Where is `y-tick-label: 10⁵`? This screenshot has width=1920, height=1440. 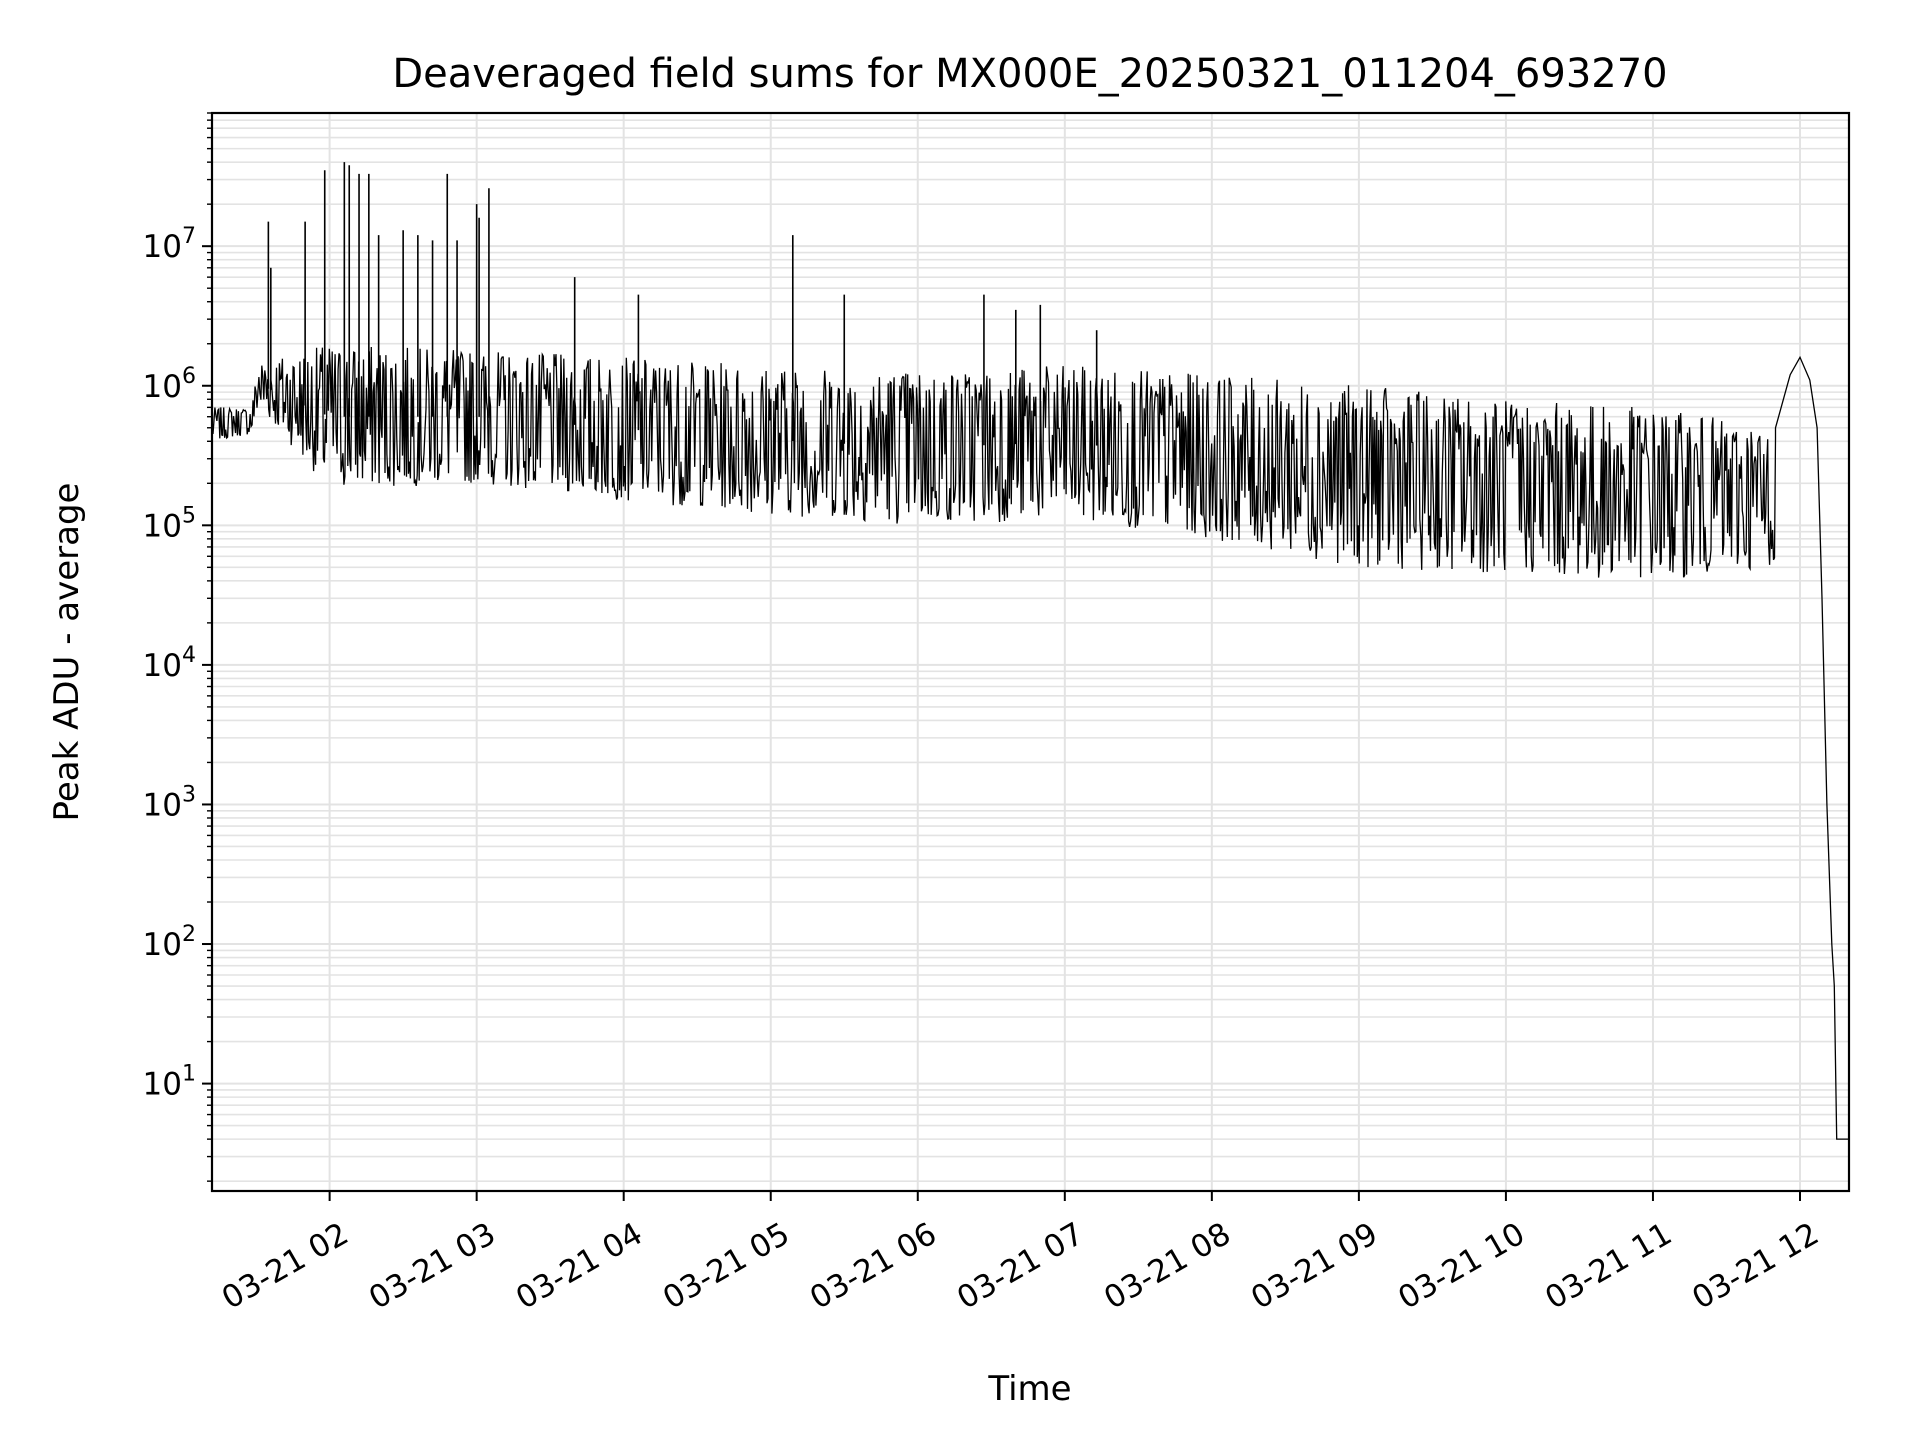 y-tick-label: 10⁵ is located at coordinates (169, 523).